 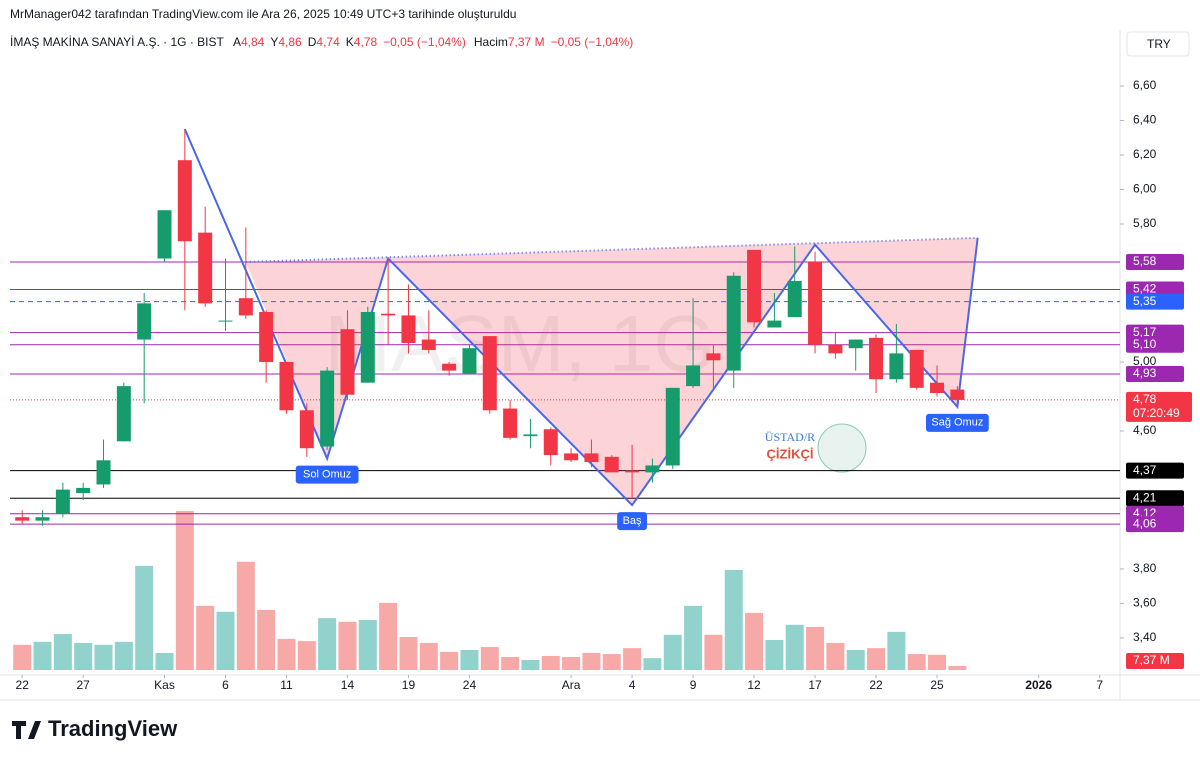 I want to click on logo-text: ÜSTAD/R, so click(x=790, y=437).